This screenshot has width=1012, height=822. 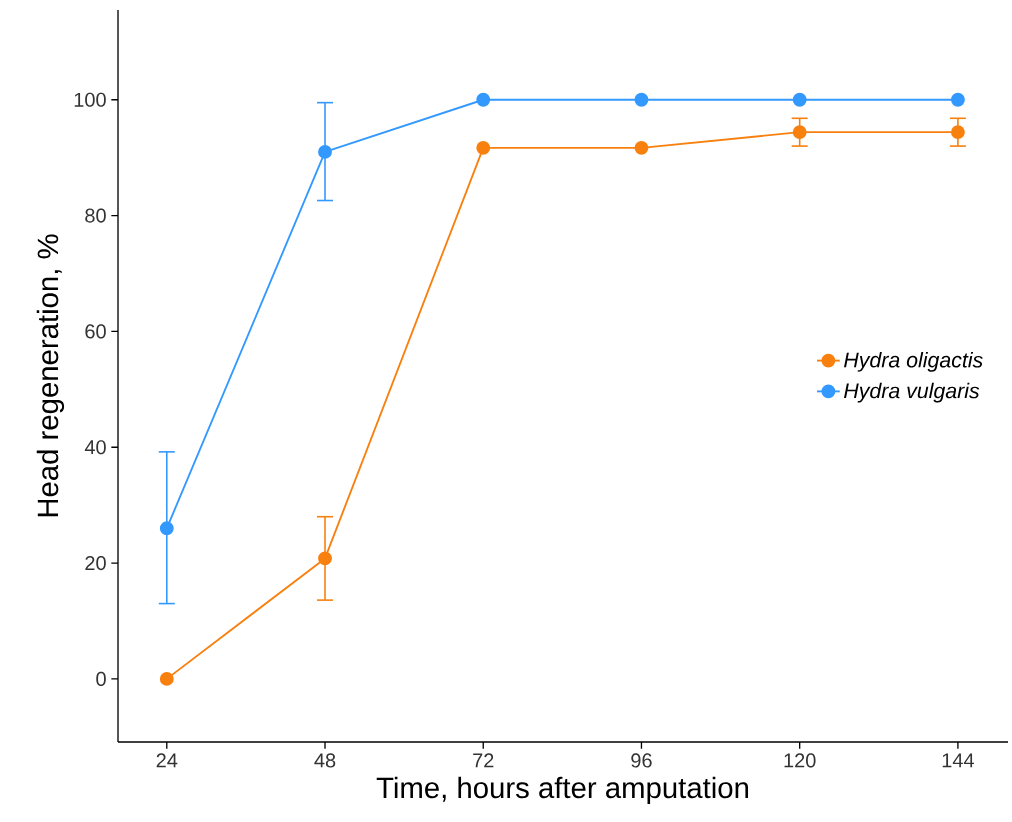 I want to click on y-tick-label: 40, so click(x=95, y=447).